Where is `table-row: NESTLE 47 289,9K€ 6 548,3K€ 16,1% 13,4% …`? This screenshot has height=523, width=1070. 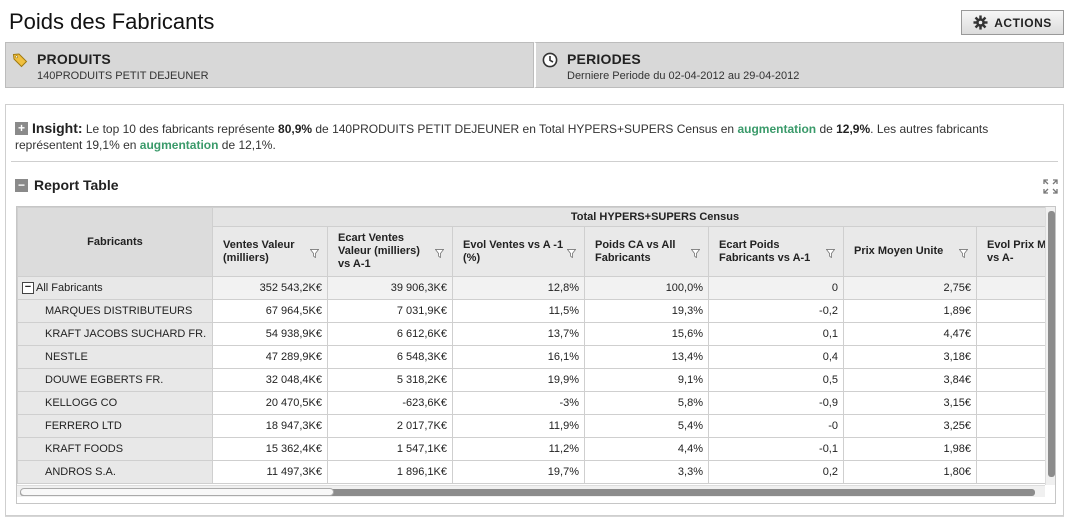
table-row: NESTLE 47 289,9K€ 6 548,3K€ 16,1% 13,4% … is located at coordinates (536, 357).